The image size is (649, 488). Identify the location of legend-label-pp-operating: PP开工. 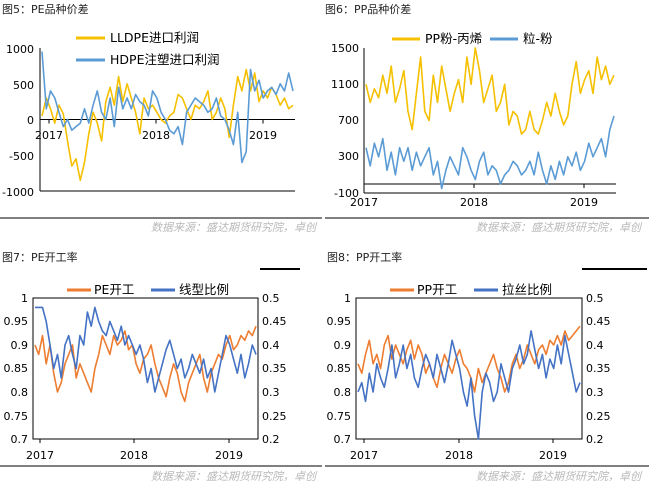
(437, 289).